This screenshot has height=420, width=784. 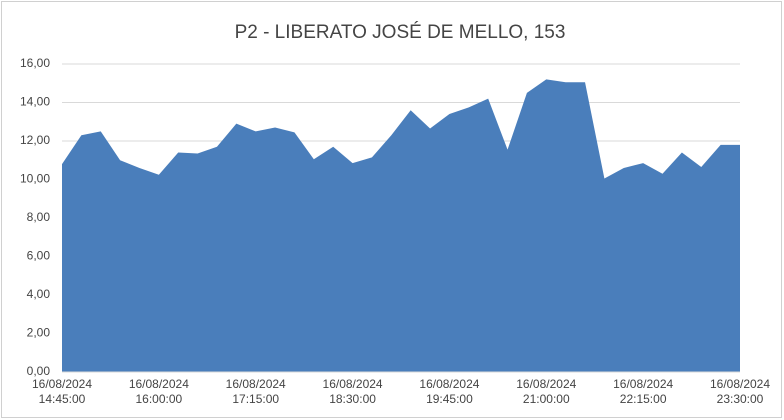 What do you see at coordinates (35, 63) in the screenshot?
I see `y-tick-label: 16,00` at bounding box center [35, 63].